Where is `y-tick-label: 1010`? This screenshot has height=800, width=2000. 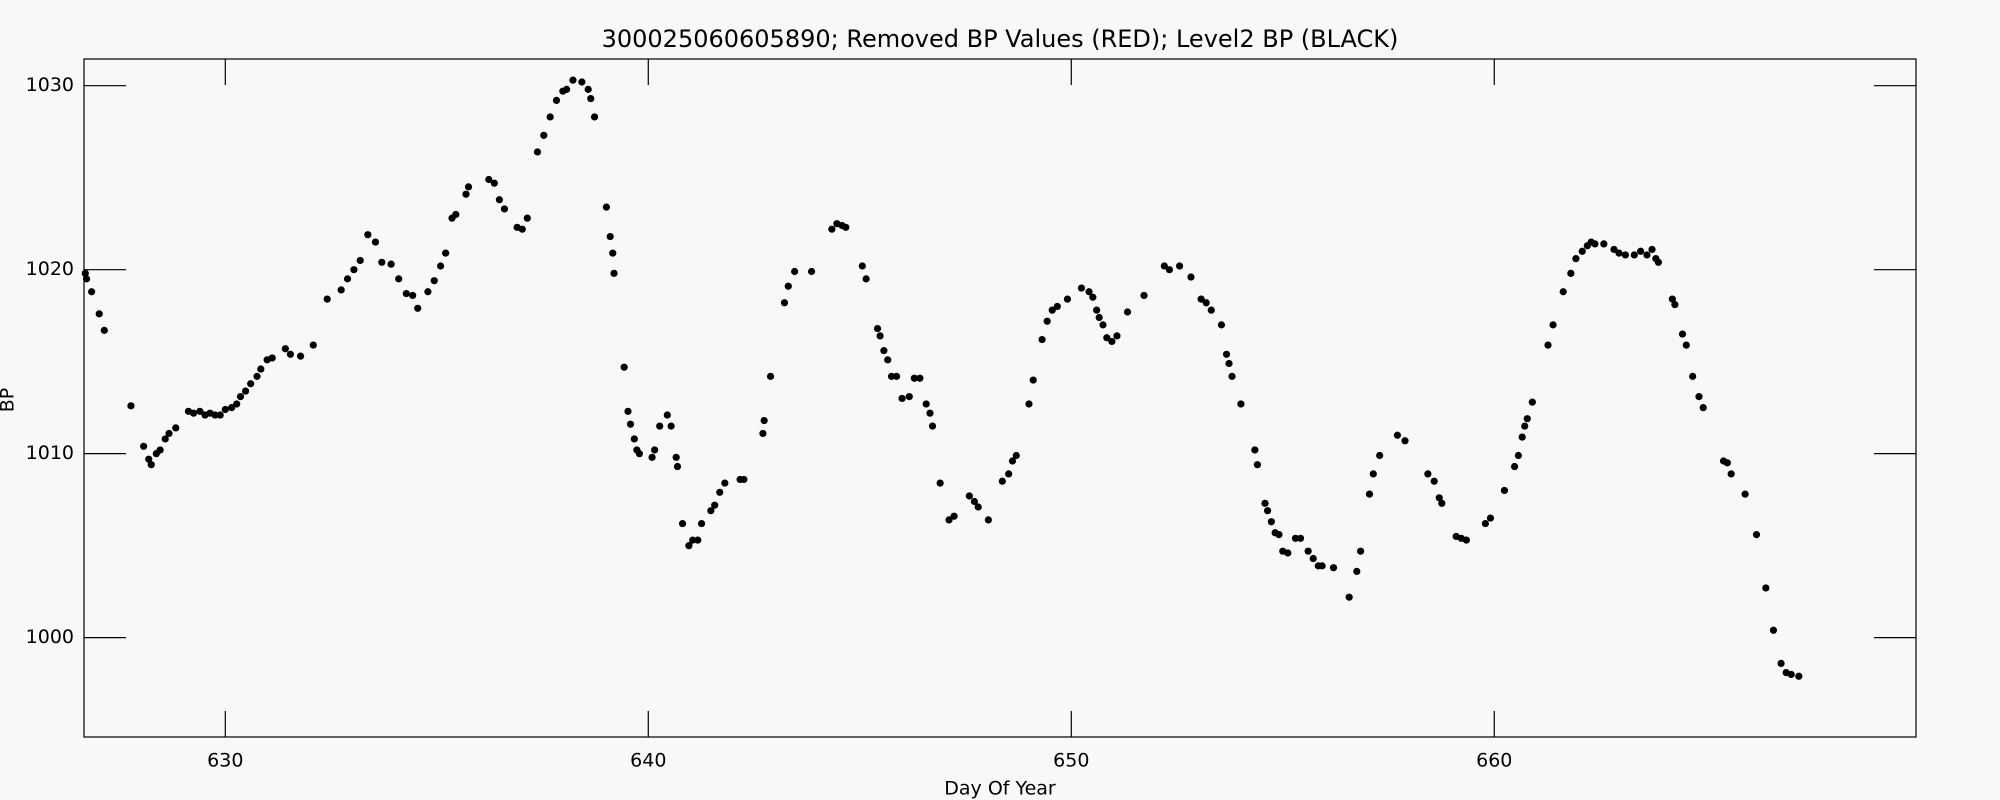
y-tick-label: 1010 is located at coordinates (50, 453).